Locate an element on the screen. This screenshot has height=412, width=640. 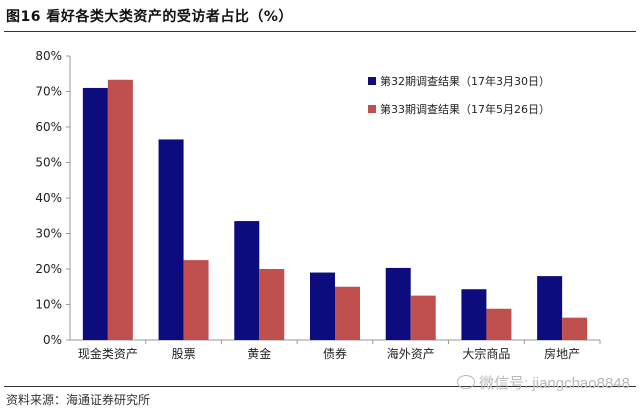
legend-label-2: 第33期调查结果（17年5月26日） is located at coordinates (465, 109).